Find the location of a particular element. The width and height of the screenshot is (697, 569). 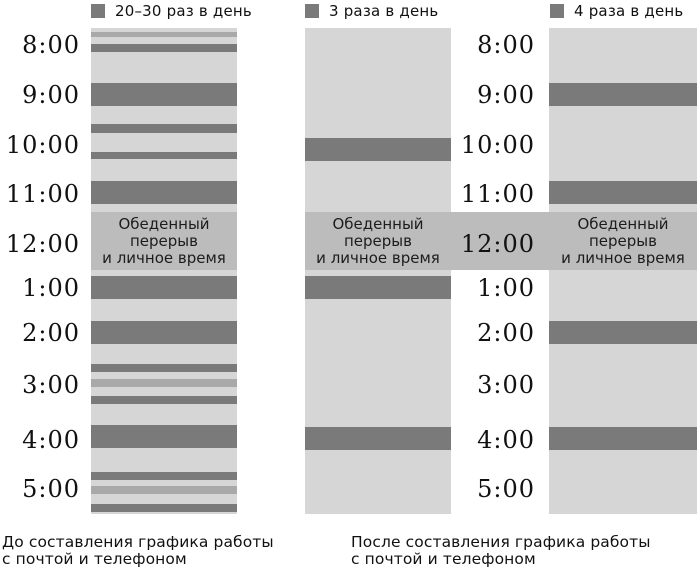

legend-label: 20–30 раз в день is located at coordinates (183, 11).